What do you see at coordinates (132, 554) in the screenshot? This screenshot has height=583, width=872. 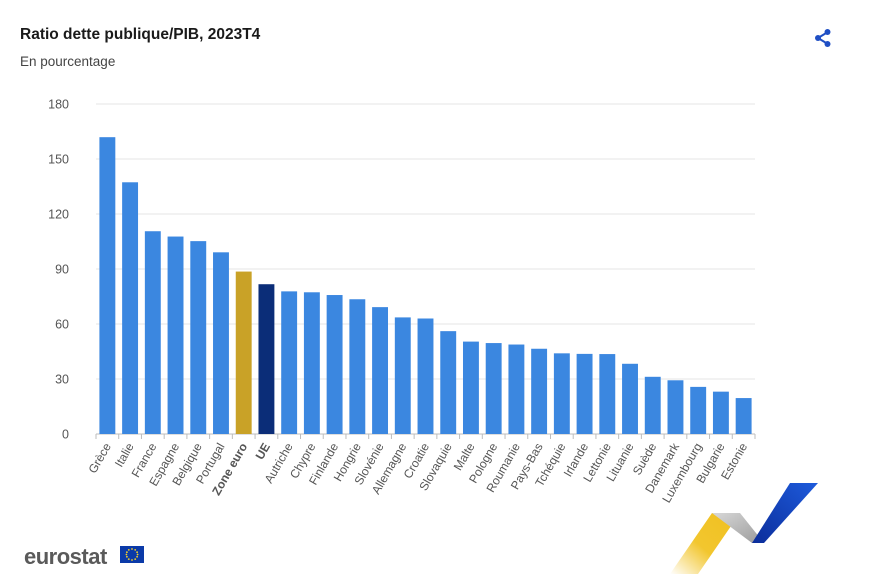 I see `eu-flag-icon` at bounding box center [132, 554].